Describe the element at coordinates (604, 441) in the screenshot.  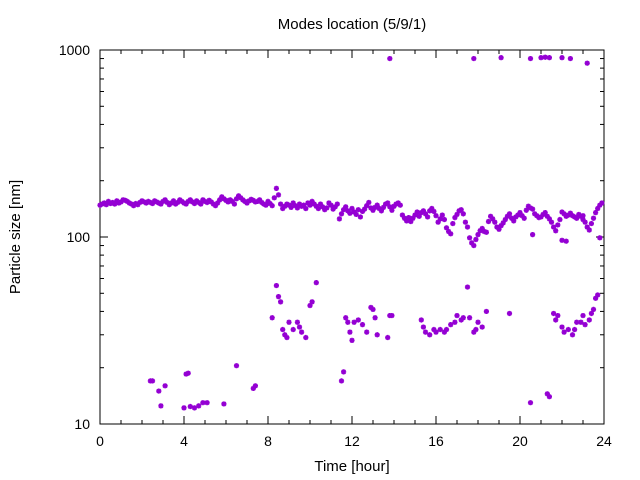
I see `x-tick-label: 24` at that location.